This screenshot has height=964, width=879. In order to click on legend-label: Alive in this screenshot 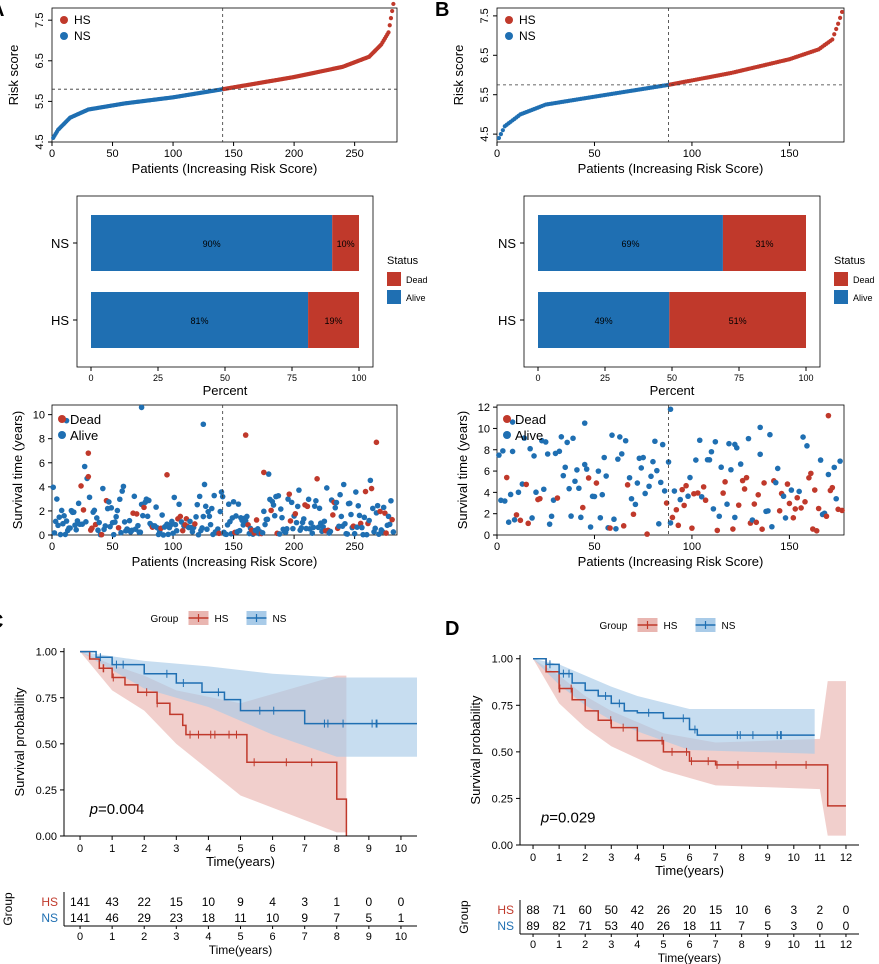, I will do `click(529, 435)`.